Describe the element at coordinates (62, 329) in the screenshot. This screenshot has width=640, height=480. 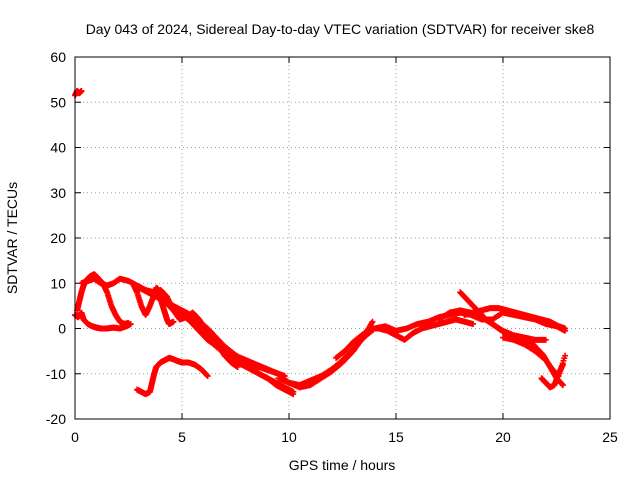
I see `y-tick-label: 0` at that location.